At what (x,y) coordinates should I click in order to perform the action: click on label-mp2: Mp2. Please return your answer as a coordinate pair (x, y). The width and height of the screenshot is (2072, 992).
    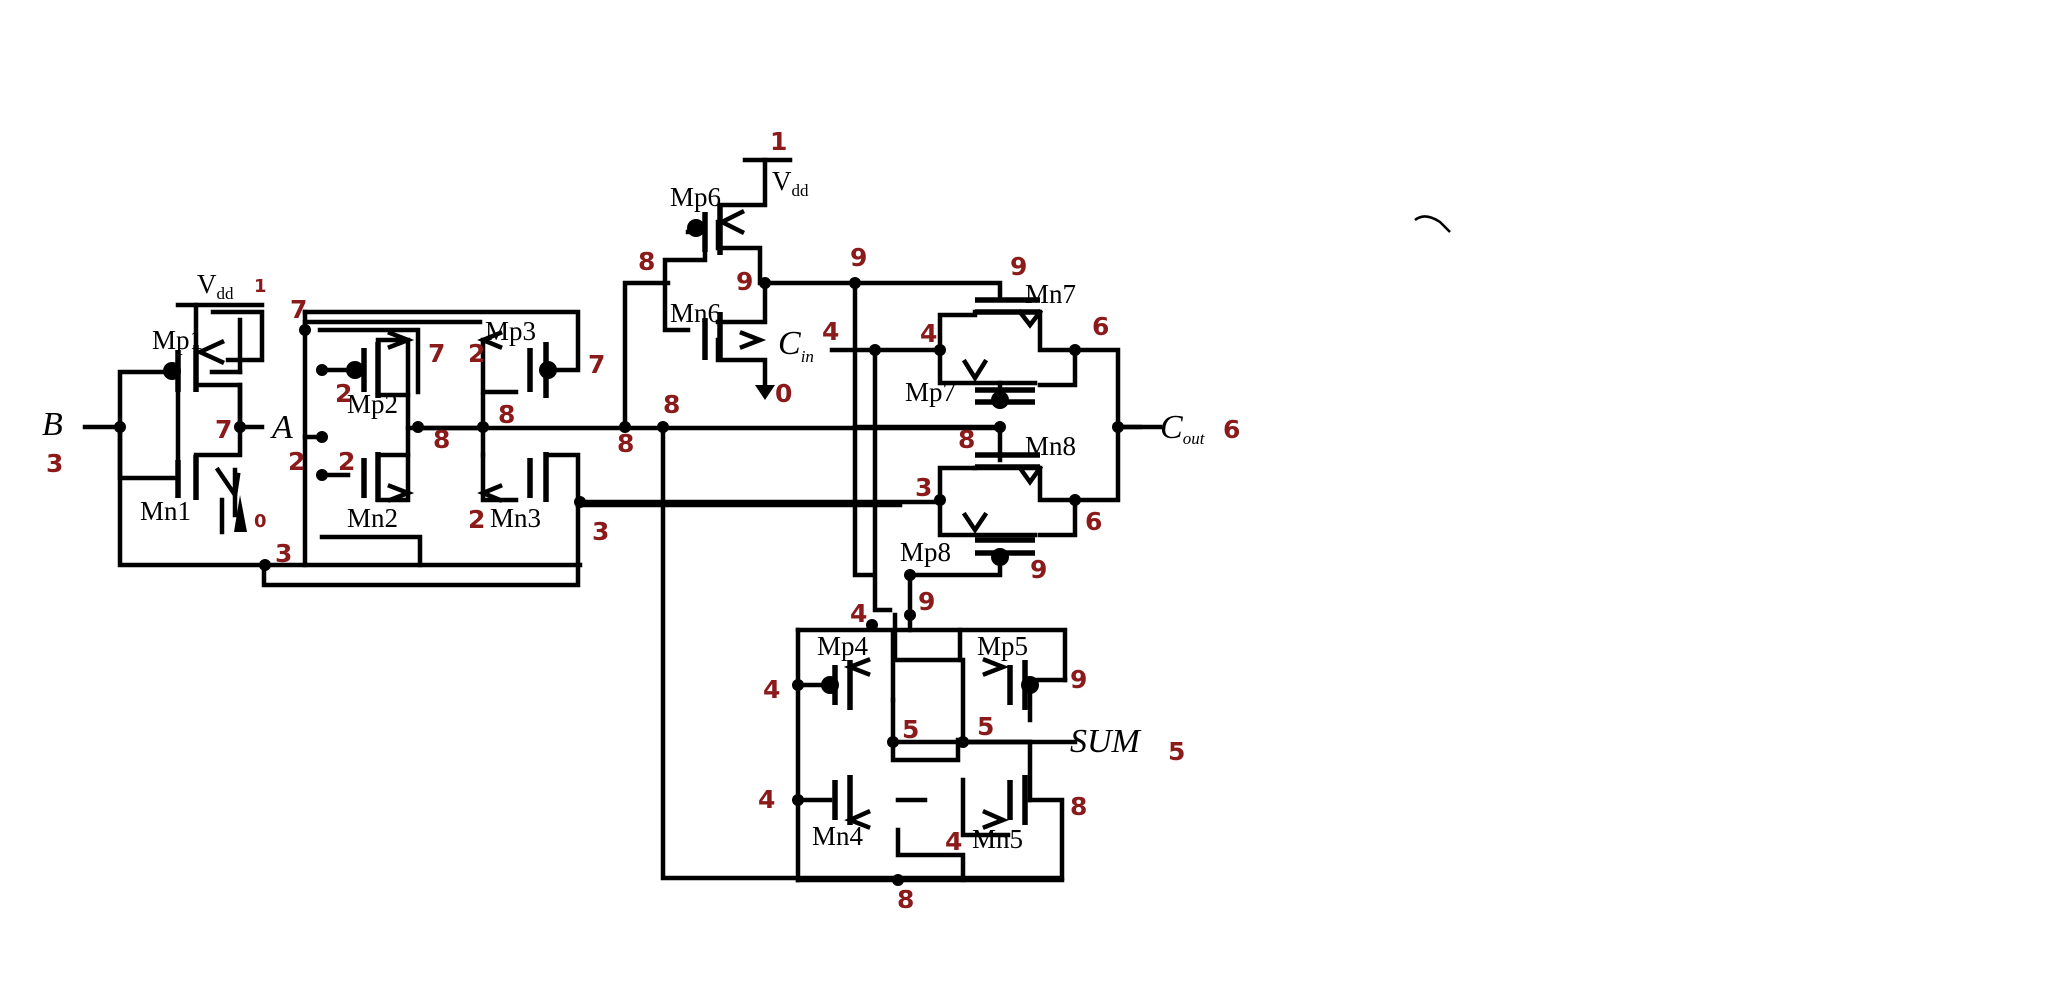
    Looking at the image, I should click on (372, 404).